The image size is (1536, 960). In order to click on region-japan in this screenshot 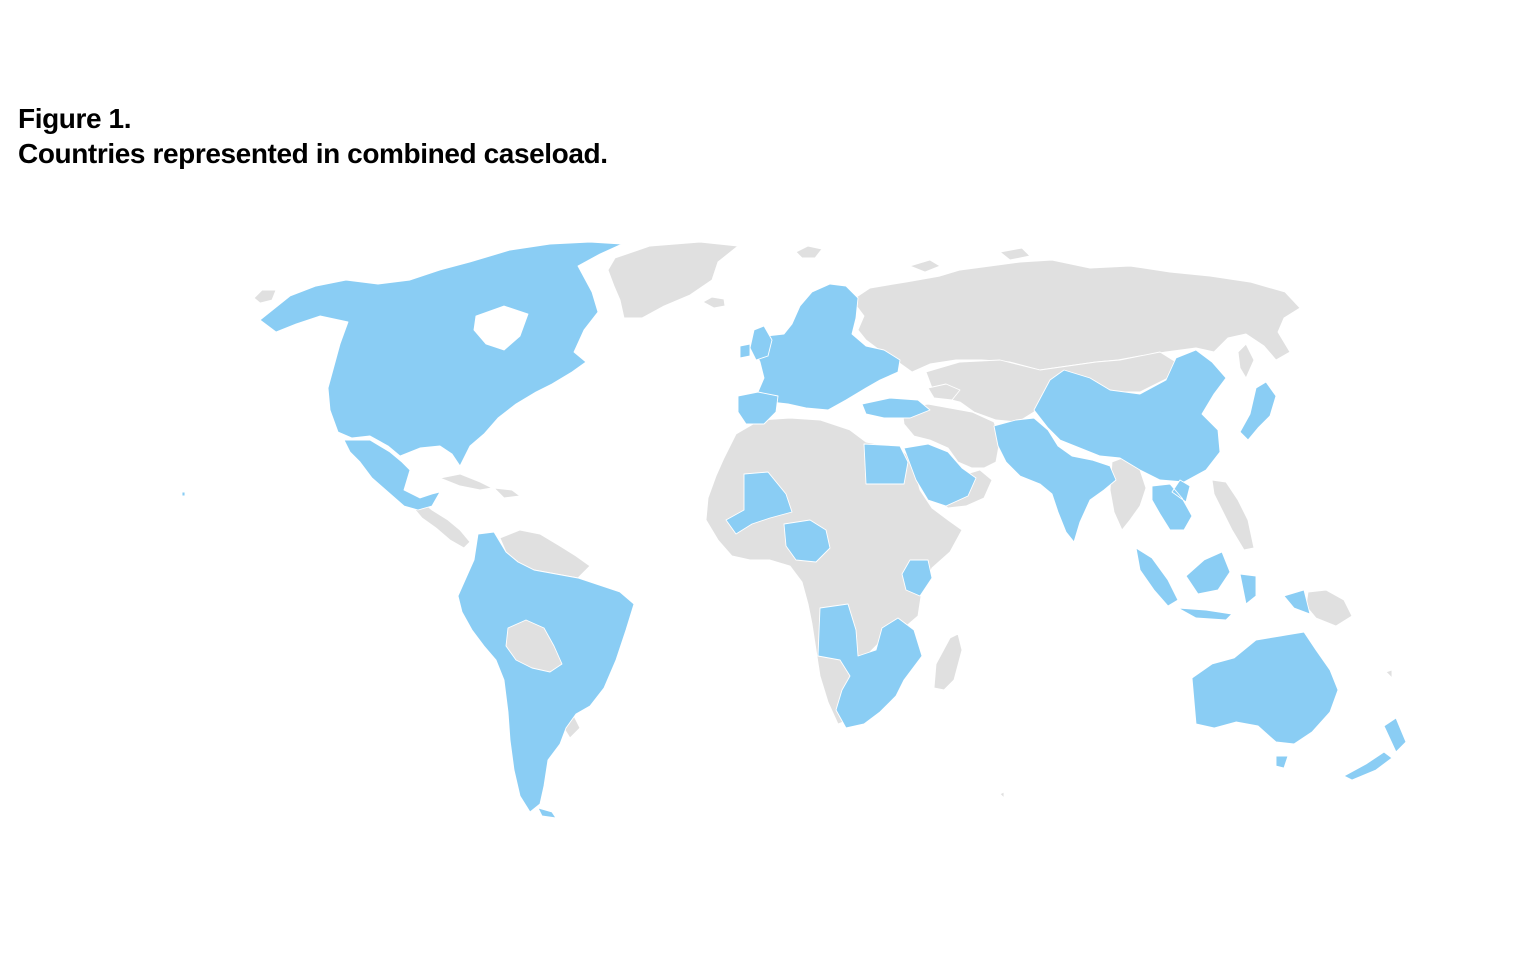, I will do `click(1258, 411)`.